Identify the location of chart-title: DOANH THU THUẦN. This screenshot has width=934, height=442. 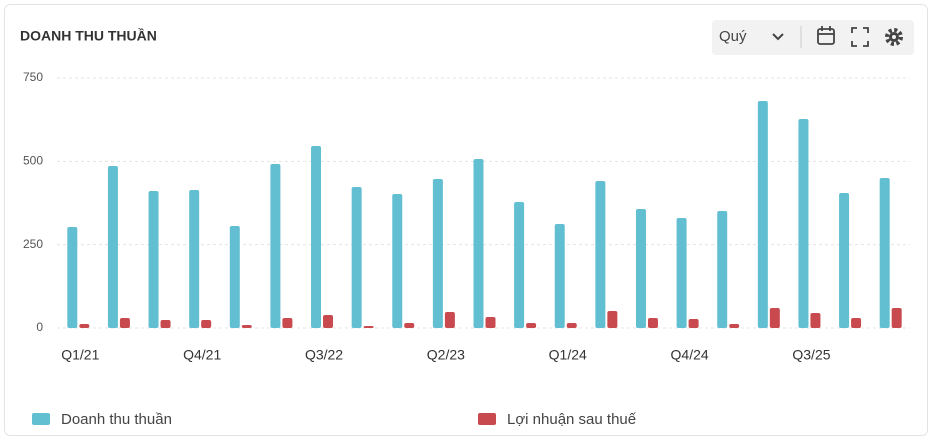
(88, 36).